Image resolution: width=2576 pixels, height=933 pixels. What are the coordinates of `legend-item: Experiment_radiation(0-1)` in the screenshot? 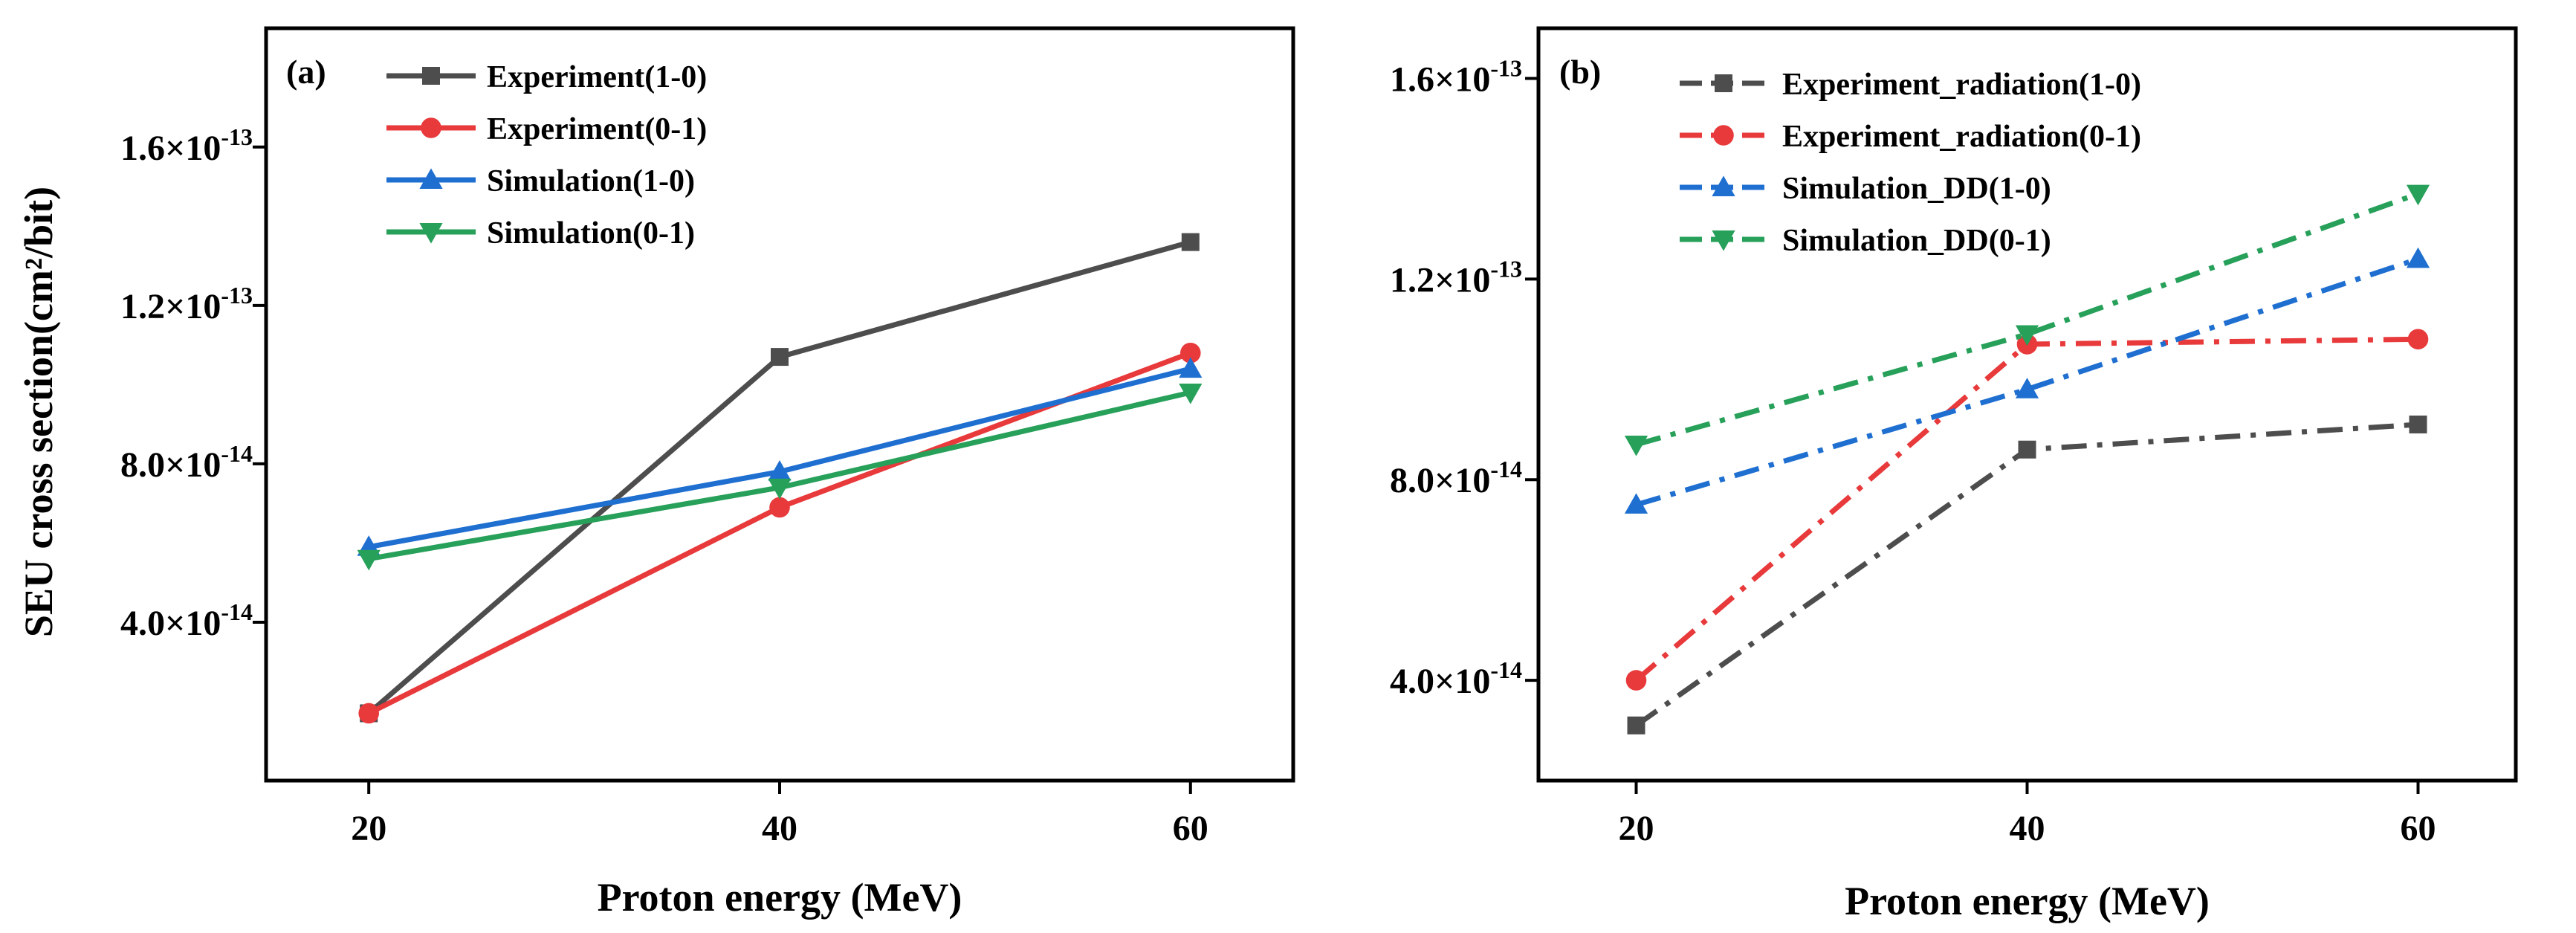 It's located at (1911, 137).